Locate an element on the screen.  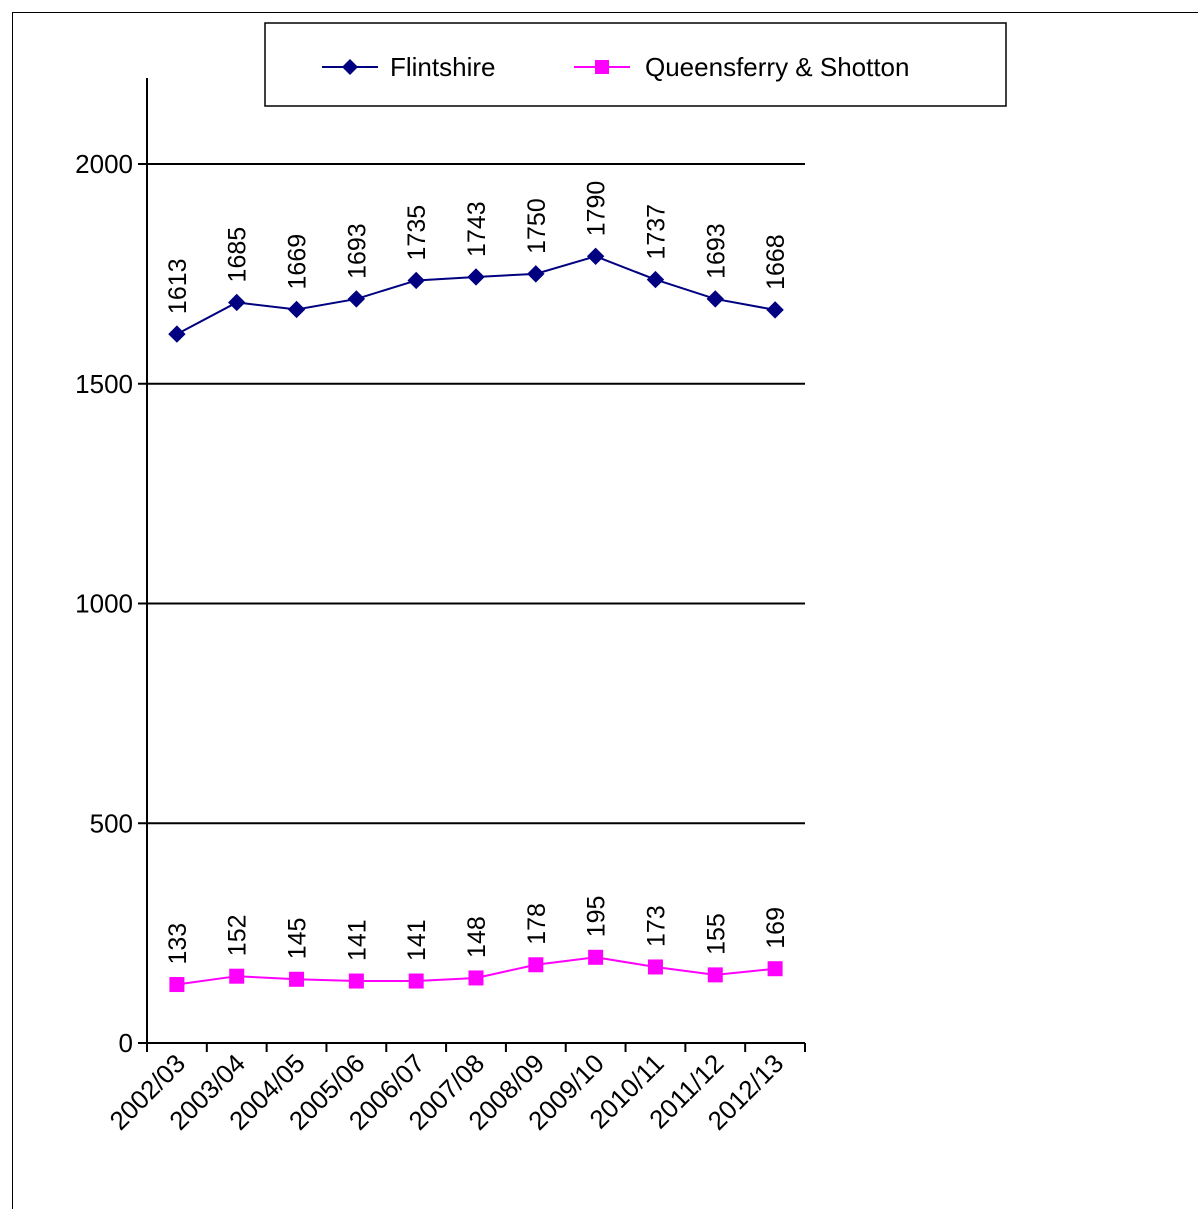
legend-label: Flintshire is located at coordinates (442, 67).